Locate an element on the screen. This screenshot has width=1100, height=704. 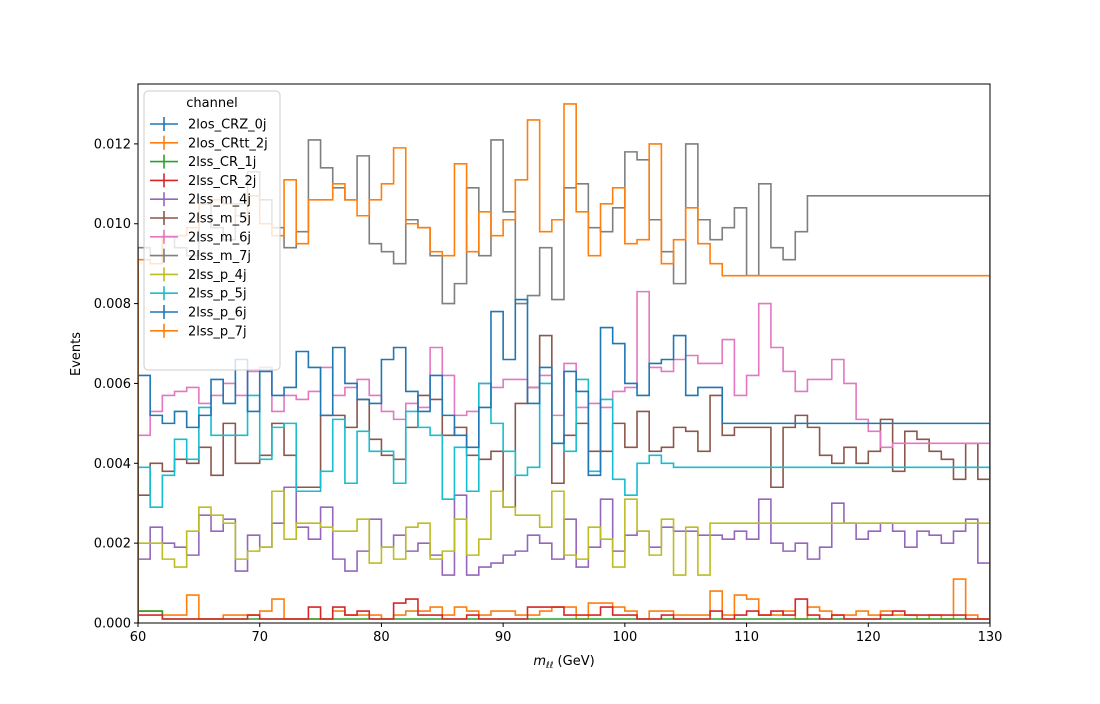
legend-item-2lss_m_7j: 2lss_m_7j is located at coordinates (200, 256).